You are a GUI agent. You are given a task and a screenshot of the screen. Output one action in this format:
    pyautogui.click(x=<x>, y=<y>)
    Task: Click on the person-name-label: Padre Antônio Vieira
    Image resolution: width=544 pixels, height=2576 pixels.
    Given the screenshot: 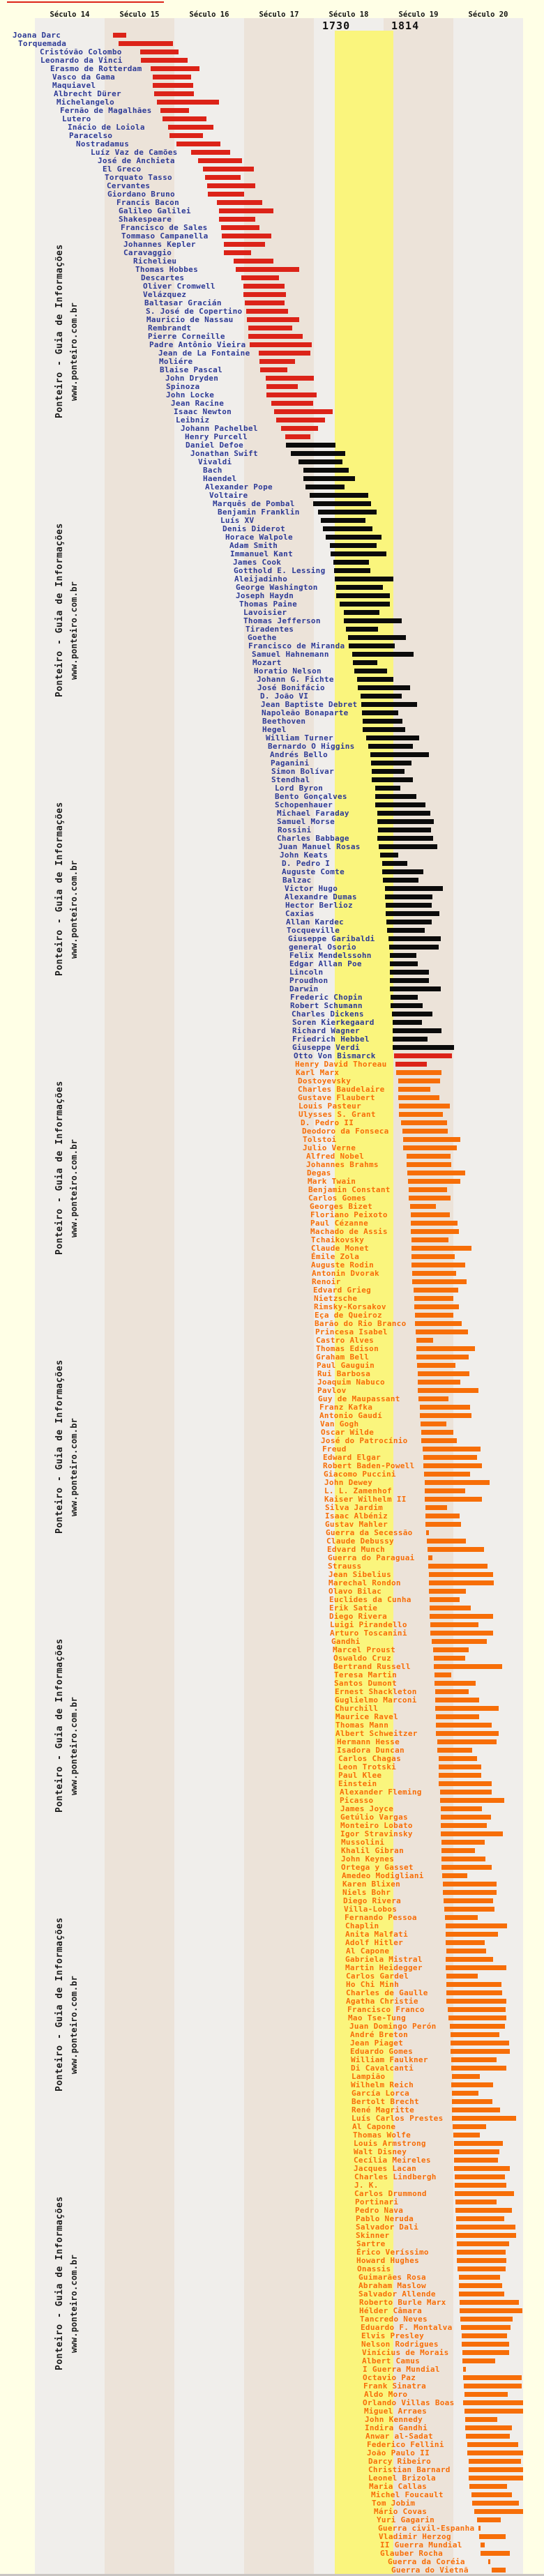 What is the action you would take?
    pyautogui.click(x=197, y=344)
    